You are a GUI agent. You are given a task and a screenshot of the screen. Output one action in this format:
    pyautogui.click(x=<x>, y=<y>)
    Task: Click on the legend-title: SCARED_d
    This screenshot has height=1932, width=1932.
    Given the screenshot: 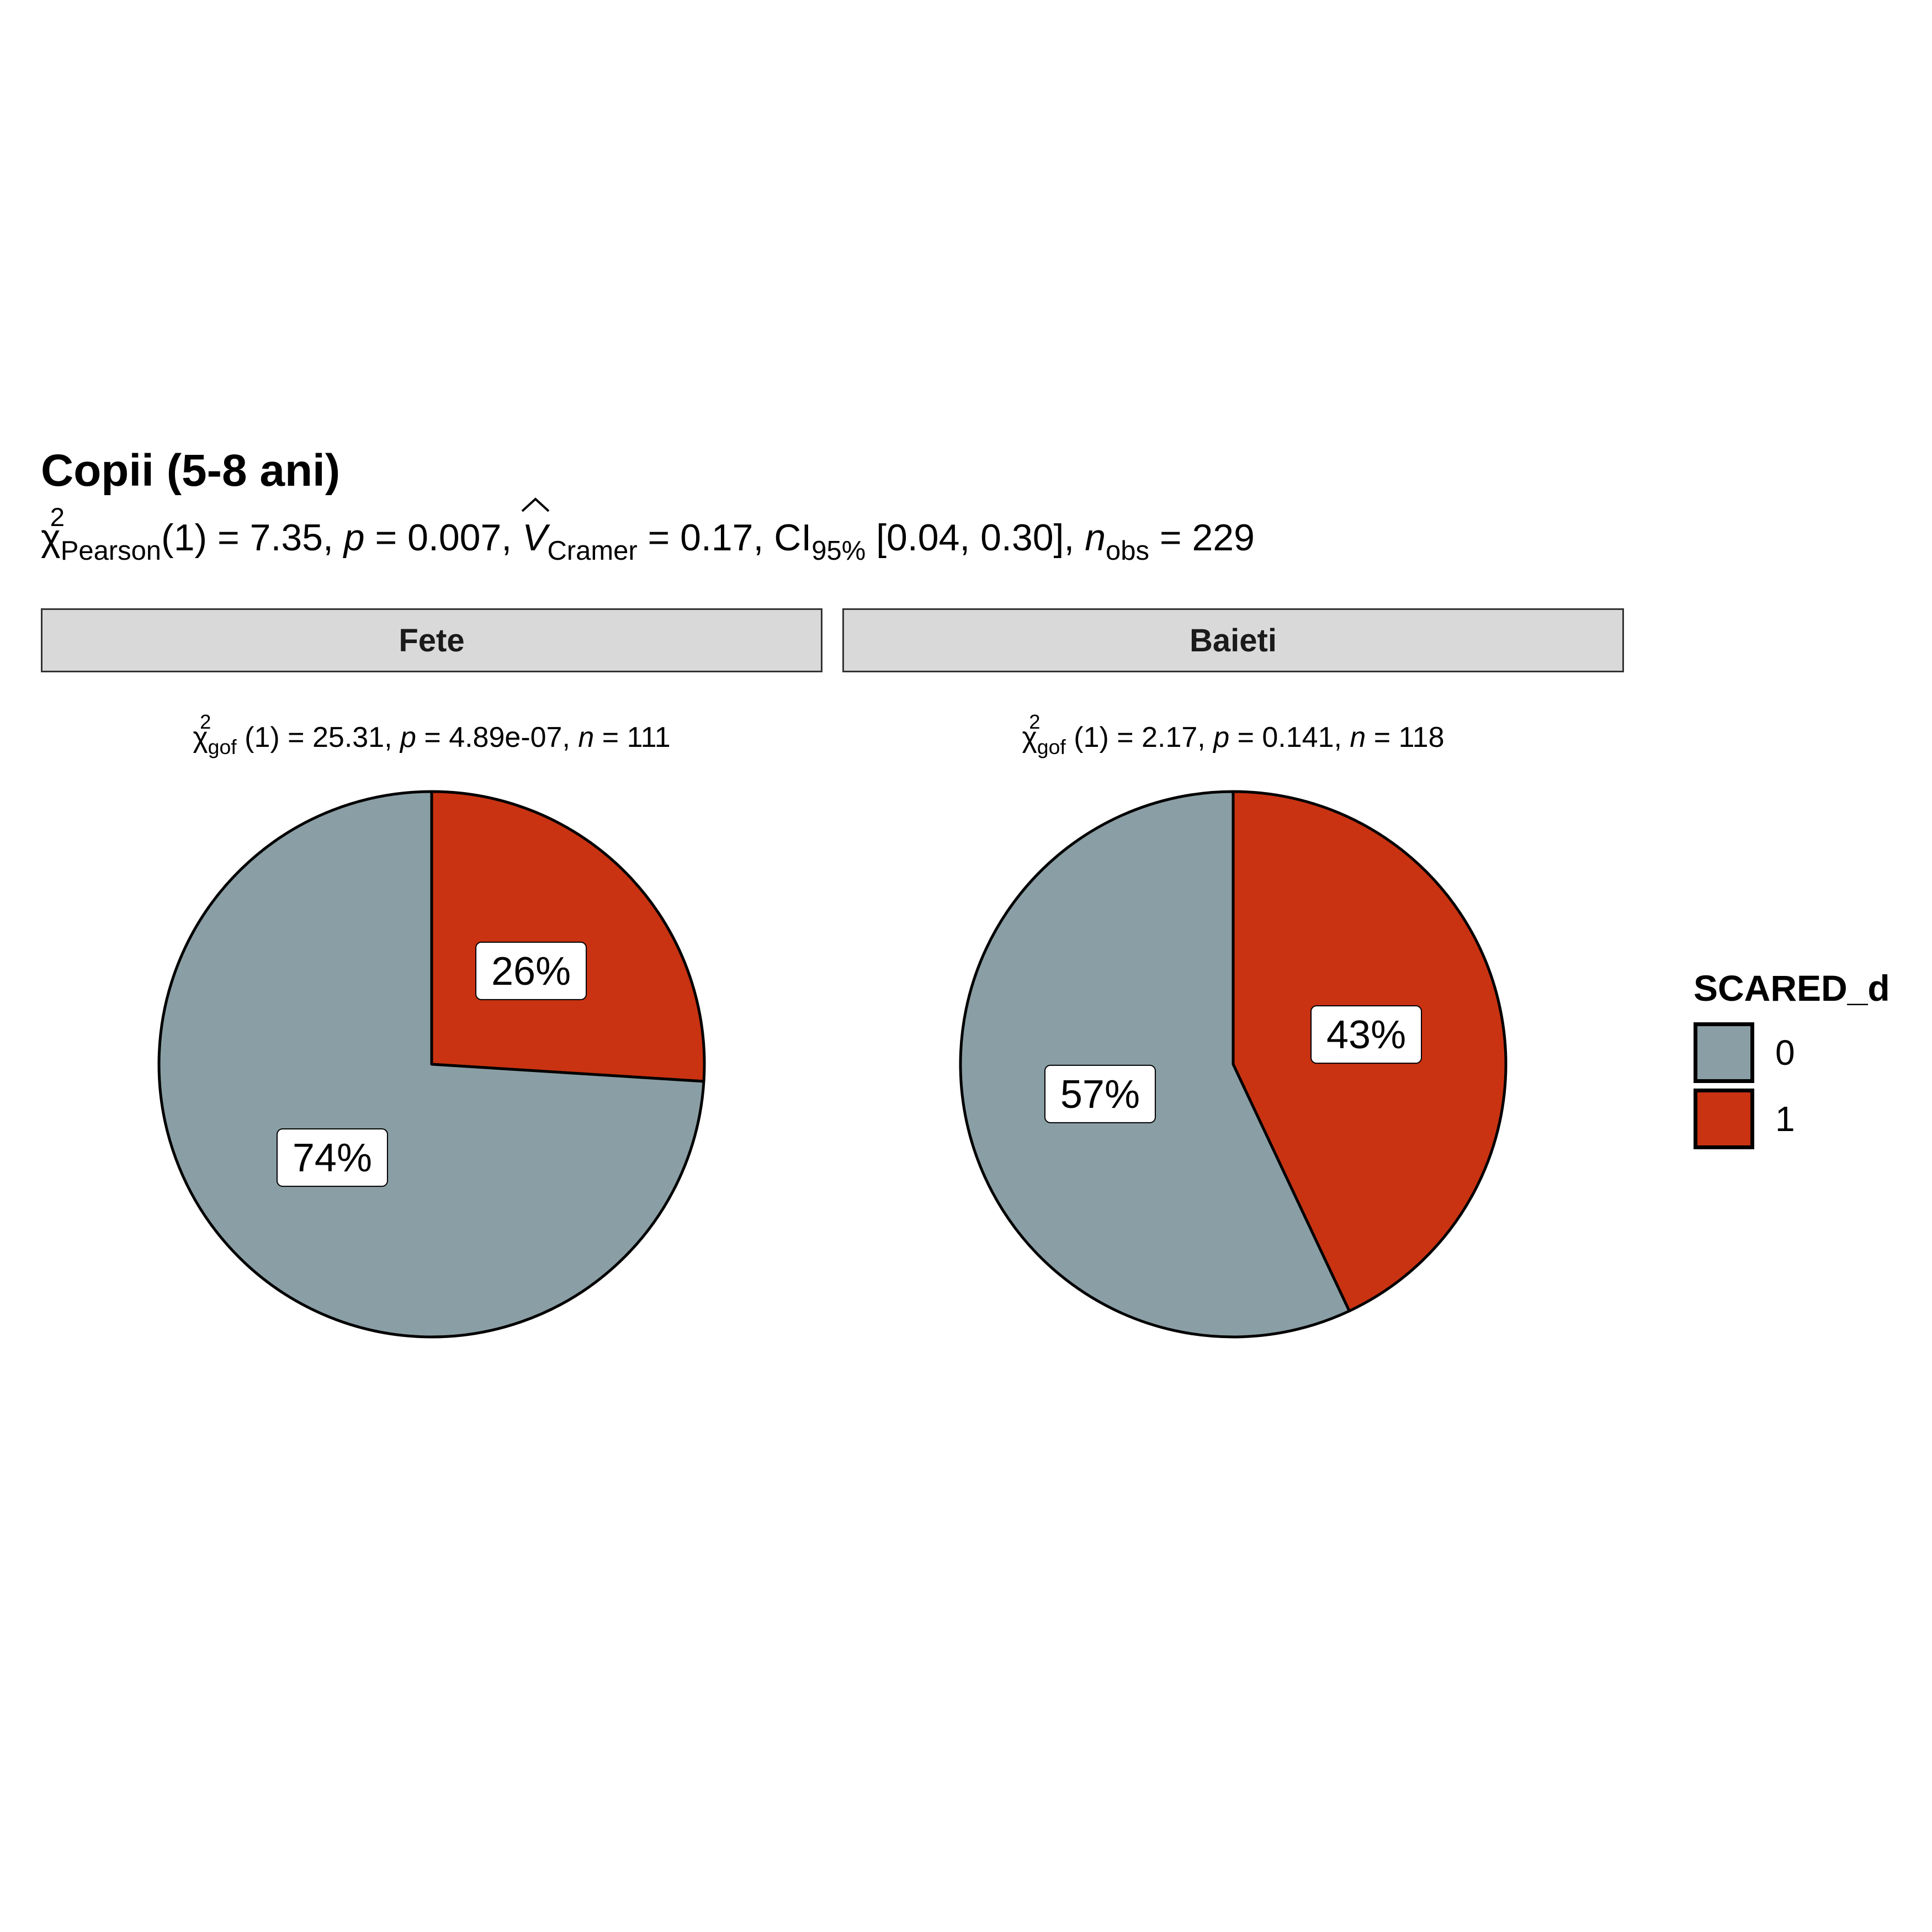 What is the action you would take?
    pyautogui.click(x=1792, y=989)
    